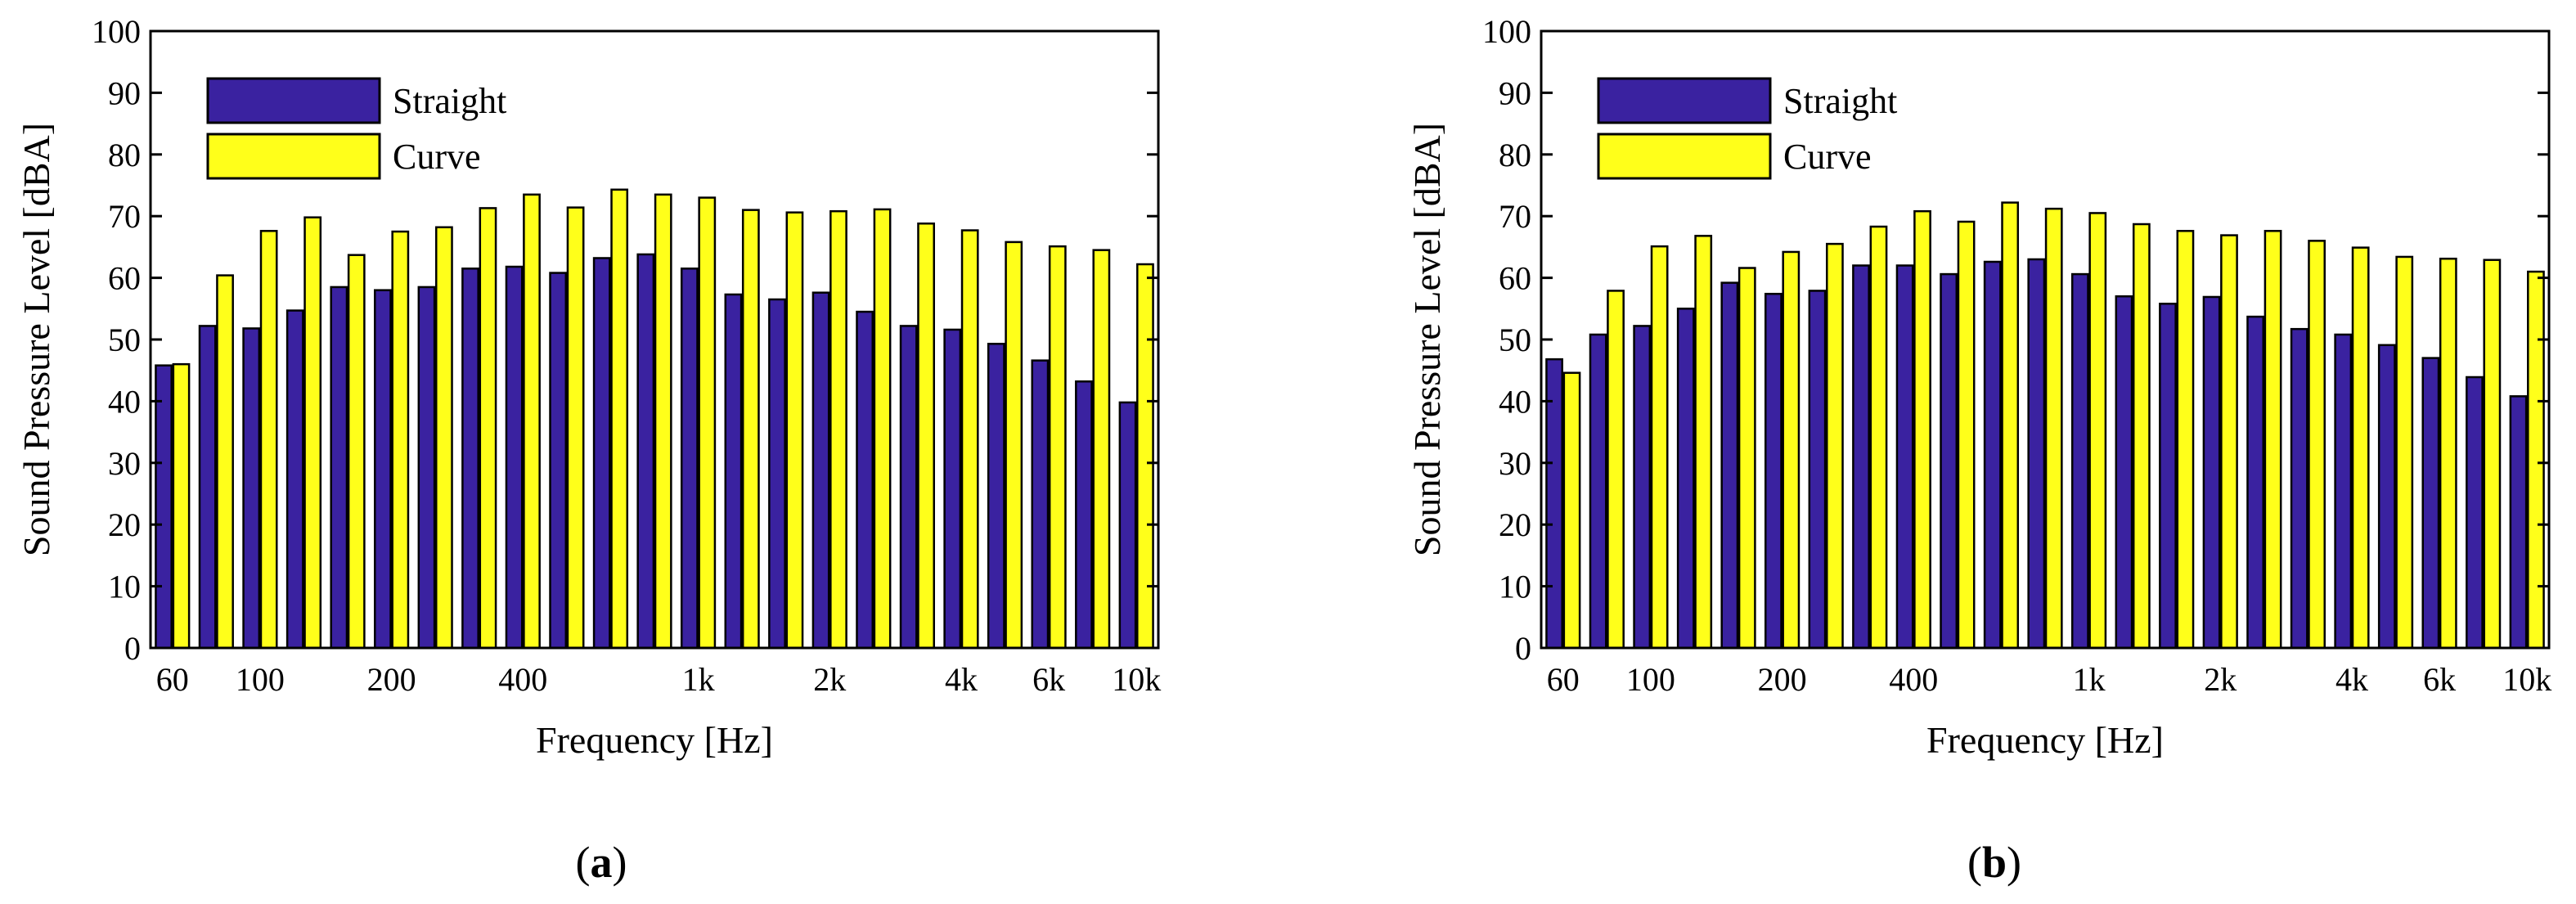 The height and width of the screenshot is (904, 2576). What do you see at coordinates (2518, 522) in the screenshot?
I see `bar-b-straight-10k` at bounding box center [2518, 522].